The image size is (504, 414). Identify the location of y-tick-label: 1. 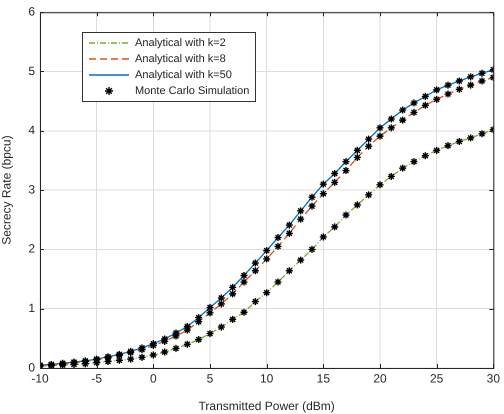
(32, 308).